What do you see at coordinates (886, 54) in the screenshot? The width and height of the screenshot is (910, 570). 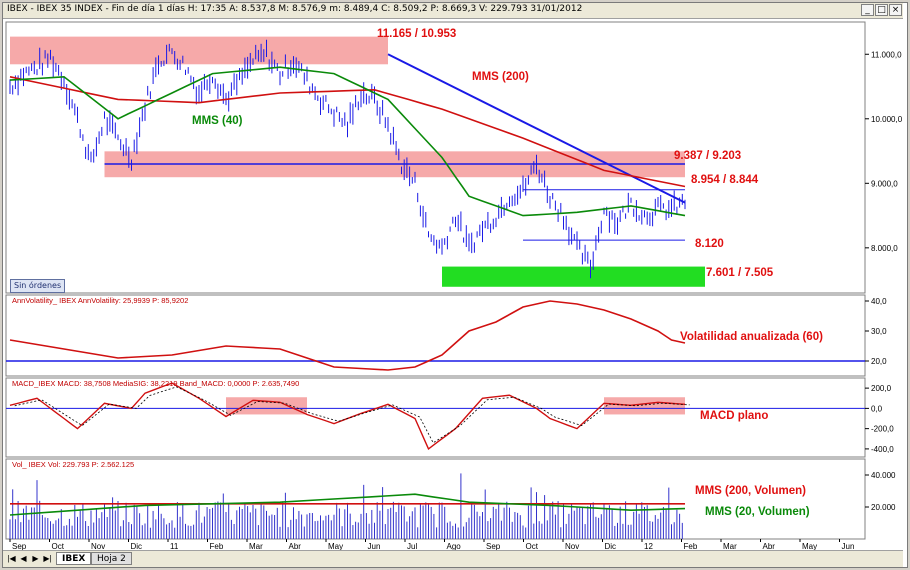 I see `y-tick-label: 11.000,0` at bounding box center [886, 54].